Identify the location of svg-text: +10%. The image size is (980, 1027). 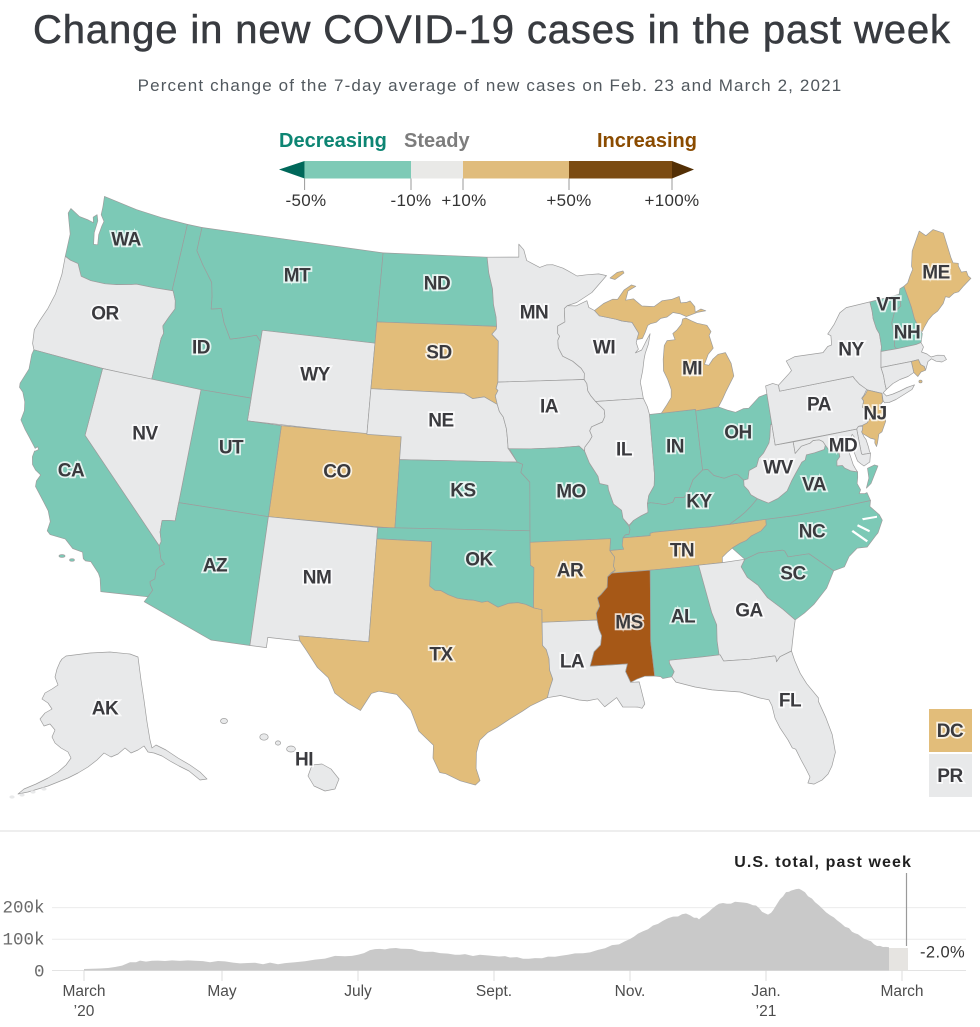
(463, 200).